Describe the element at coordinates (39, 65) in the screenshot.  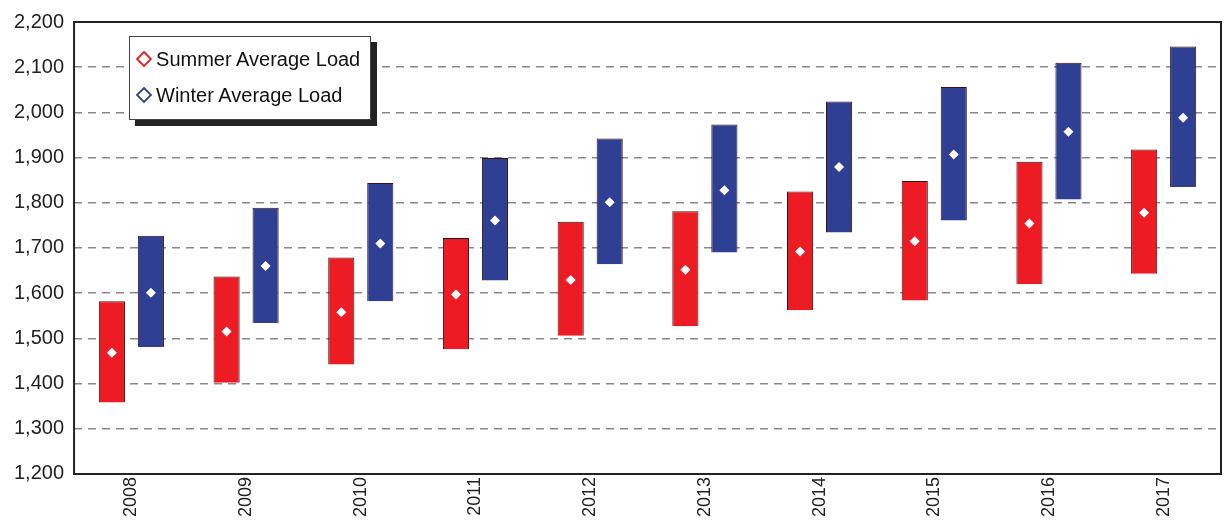
I see `y-tick-label: 2,100` at that location.